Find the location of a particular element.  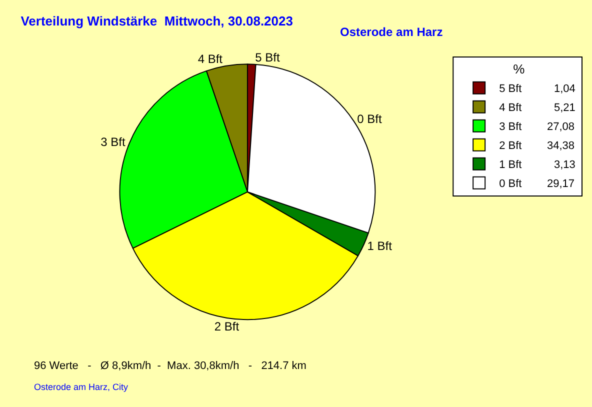

legend-label: 3 Bft is located at coordinates (510, 127).